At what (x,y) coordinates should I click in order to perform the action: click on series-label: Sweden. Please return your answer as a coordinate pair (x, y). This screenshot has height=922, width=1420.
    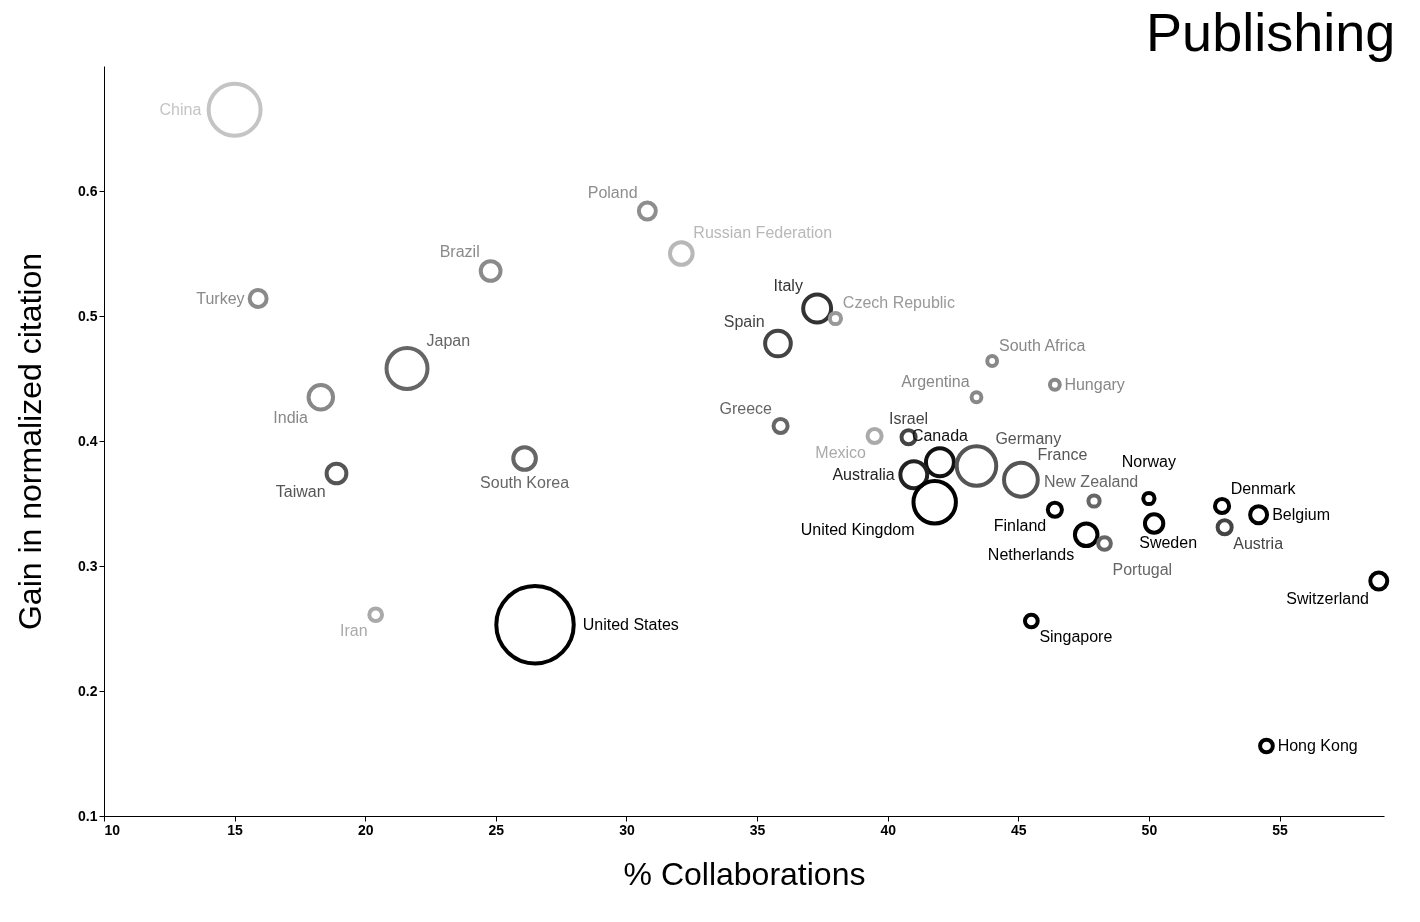
    Looking at the image, I should click on (1168, 542).